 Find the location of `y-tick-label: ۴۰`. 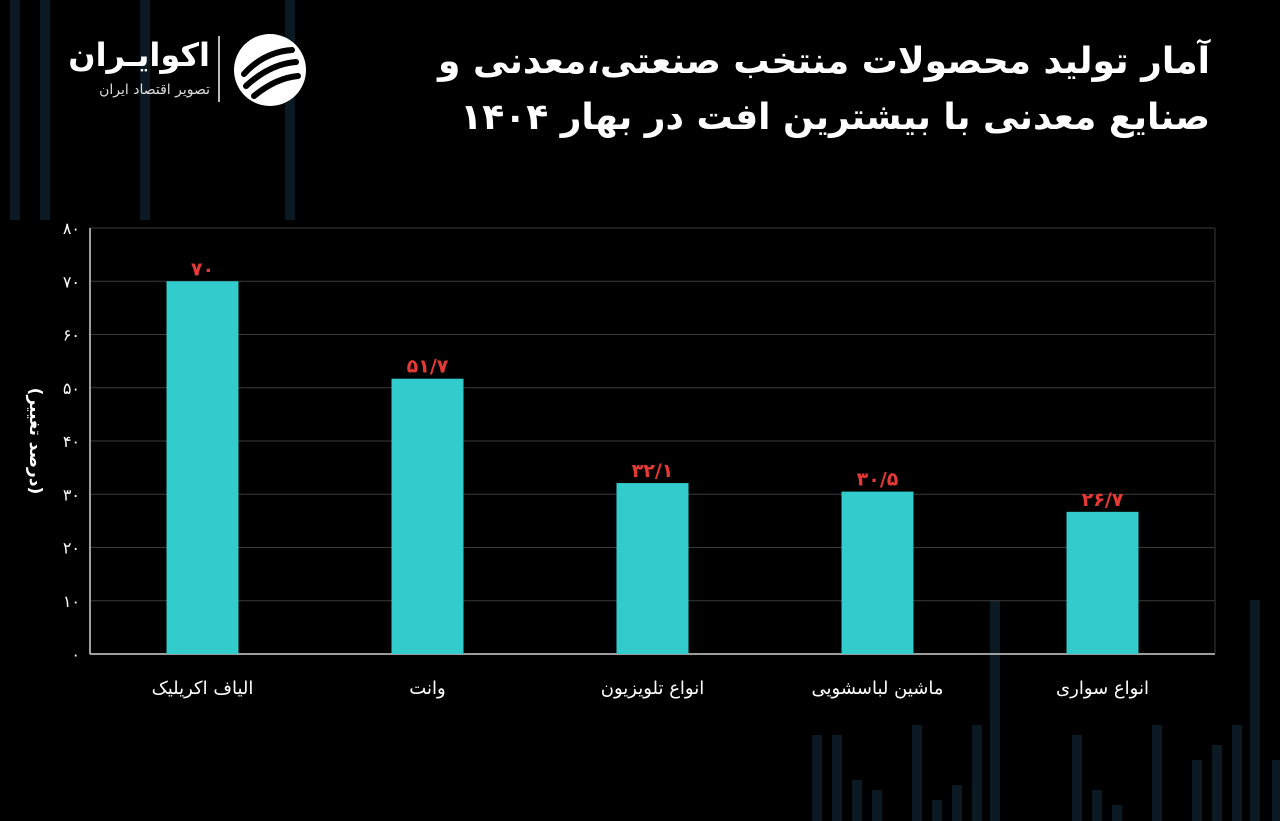

y-tick-label: ۴۰ is located at coordinates (71, 441).